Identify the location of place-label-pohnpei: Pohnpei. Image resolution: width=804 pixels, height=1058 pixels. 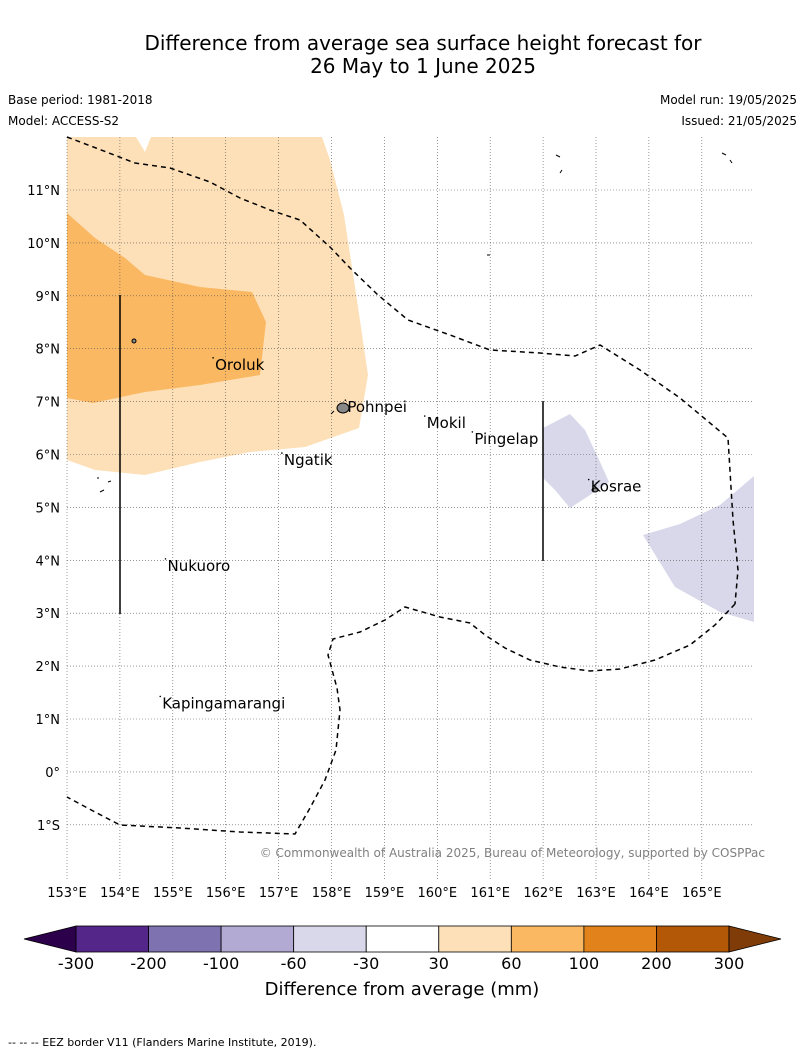
(377, 407).